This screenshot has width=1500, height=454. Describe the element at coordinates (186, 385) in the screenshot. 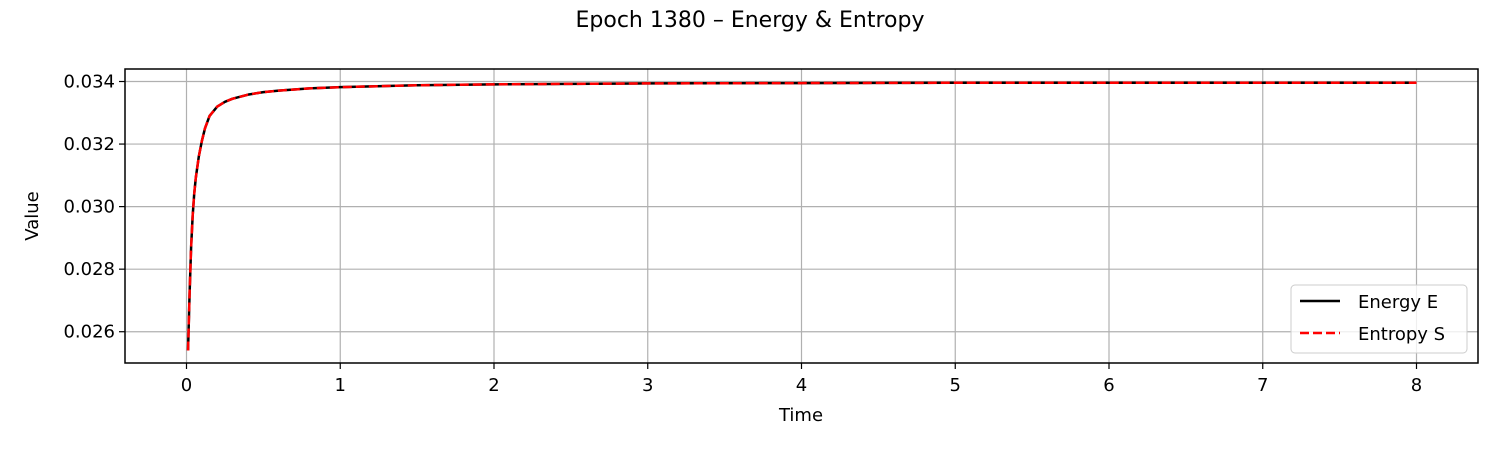

I see `x-tick-label: 0` at that location.